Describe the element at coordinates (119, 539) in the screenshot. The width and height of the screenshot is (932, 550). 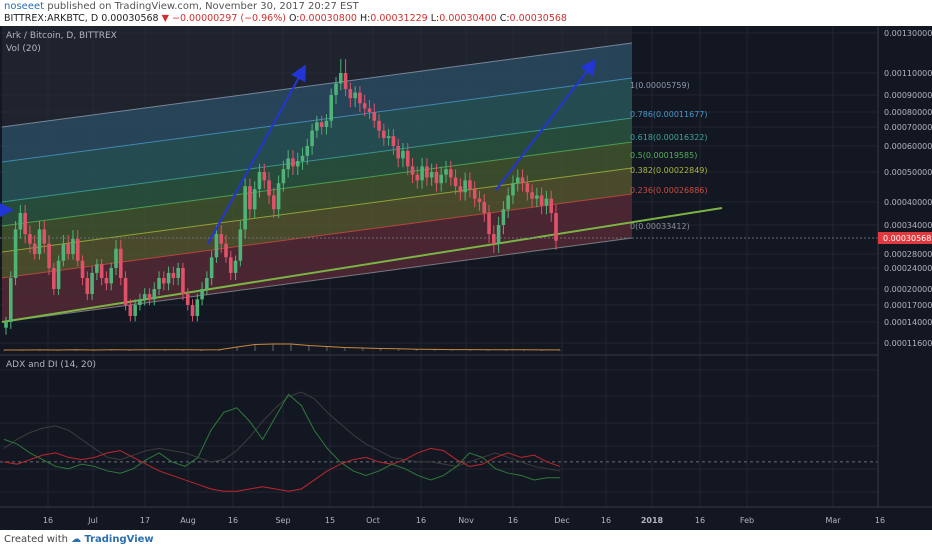
I see `tradingview-brand: TradingView` at that location.